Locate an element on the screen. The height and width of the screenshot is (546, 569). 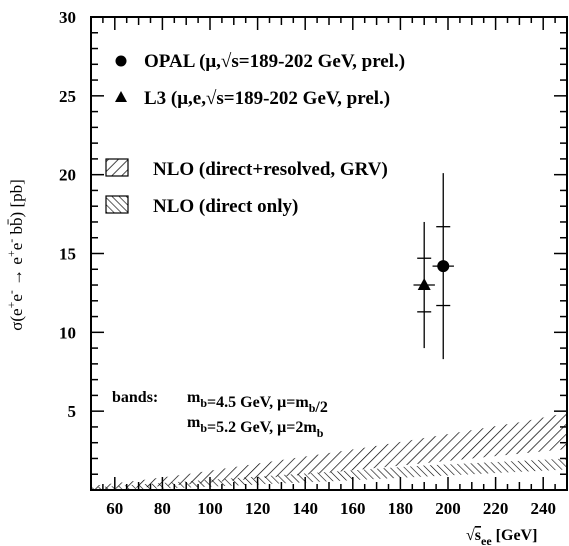
x-tick-label: 140 is located at coordinates (305, 508).